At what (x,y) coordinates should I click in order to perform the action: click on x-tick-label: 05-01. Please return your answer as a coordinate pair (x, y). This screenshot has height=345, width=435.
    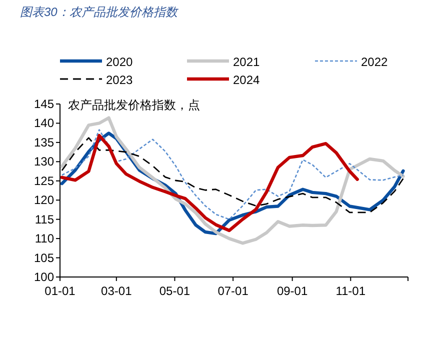
    Looking at the image, I should click on (174, 291).